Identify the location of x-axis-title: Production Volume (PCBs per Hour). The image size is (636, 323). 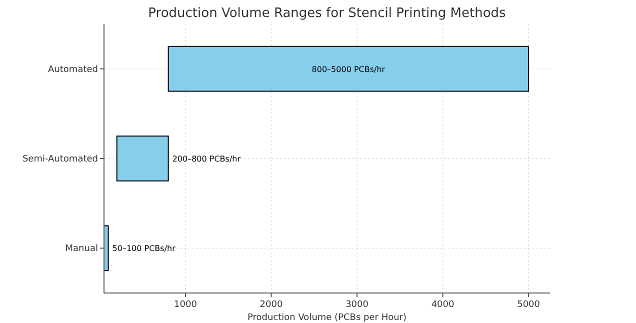
(327, 318).